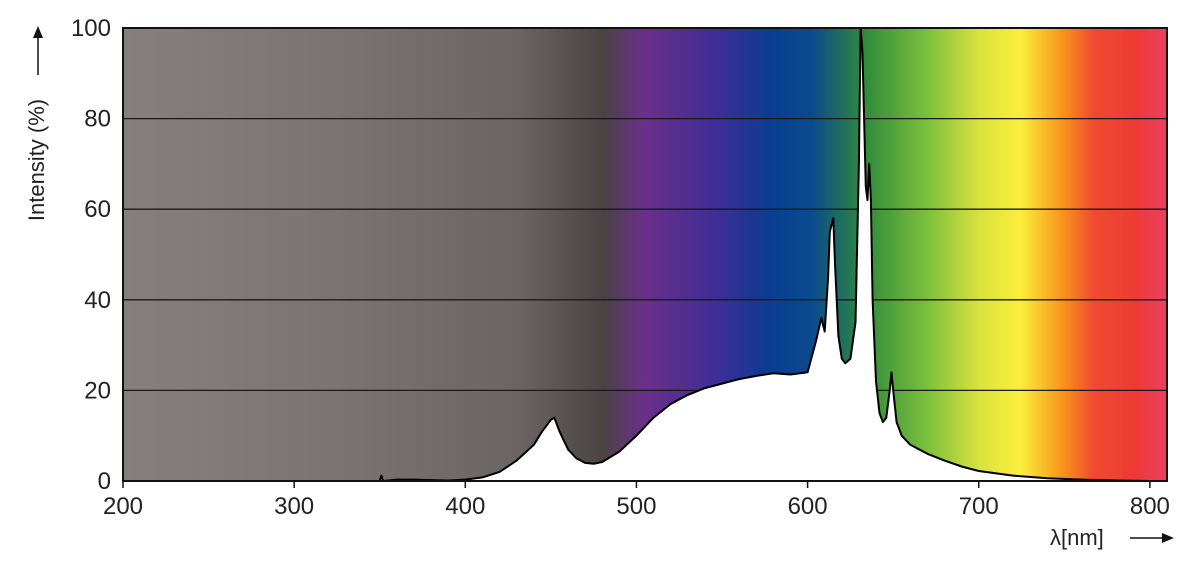 The image size is (1200, 586). What do you see at coordinates (294, 506) in the screenshot?
I see `x-tick-label-300: 300` at bounding box center [294, 506].